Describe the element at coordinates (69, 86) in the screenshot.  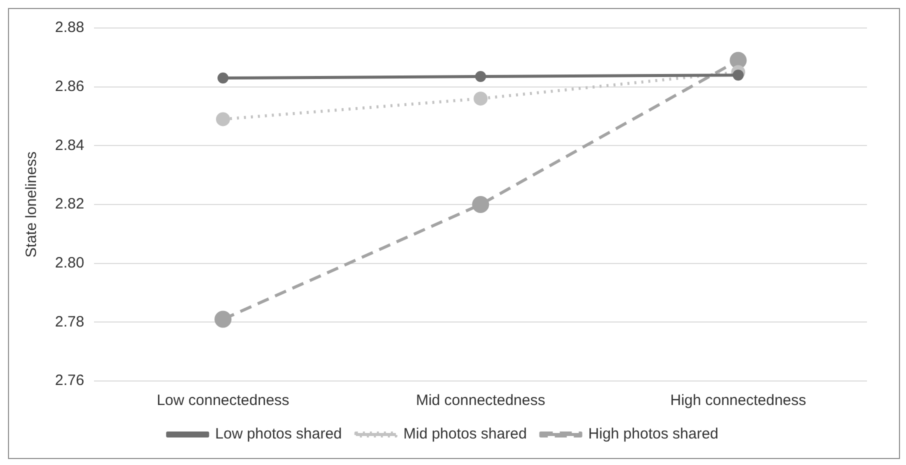
I see `y-tick-label: 2.86` at that location.